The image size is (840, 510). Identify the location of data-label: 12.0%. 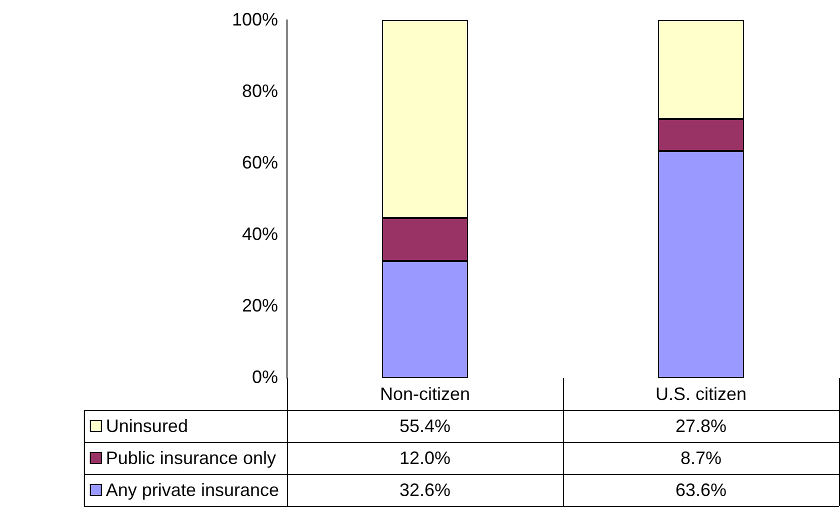
(425, 458).